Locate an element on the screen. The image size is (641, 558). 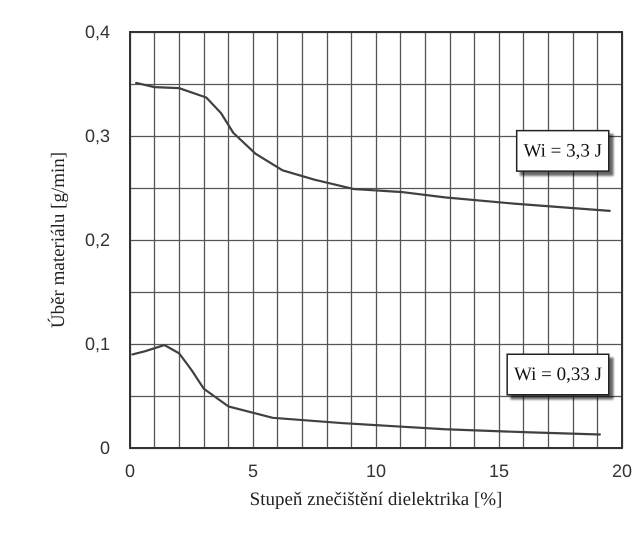
y-tick-label: 0,1 is located at coordinates (97, 344).